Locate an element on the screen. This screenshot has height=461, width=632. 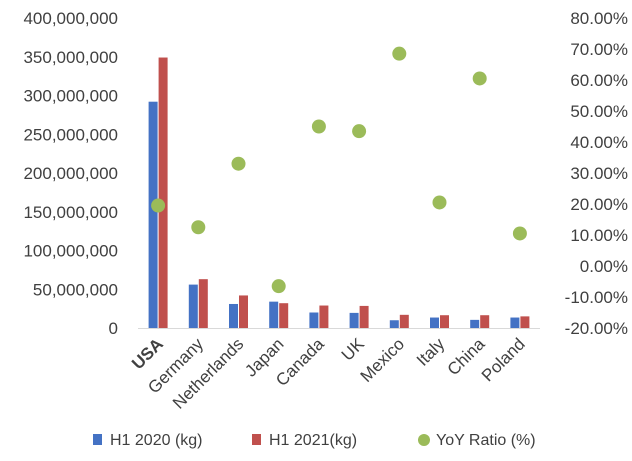
right-axis-tick-label: 70.00% is located at coordinates (599, 49).